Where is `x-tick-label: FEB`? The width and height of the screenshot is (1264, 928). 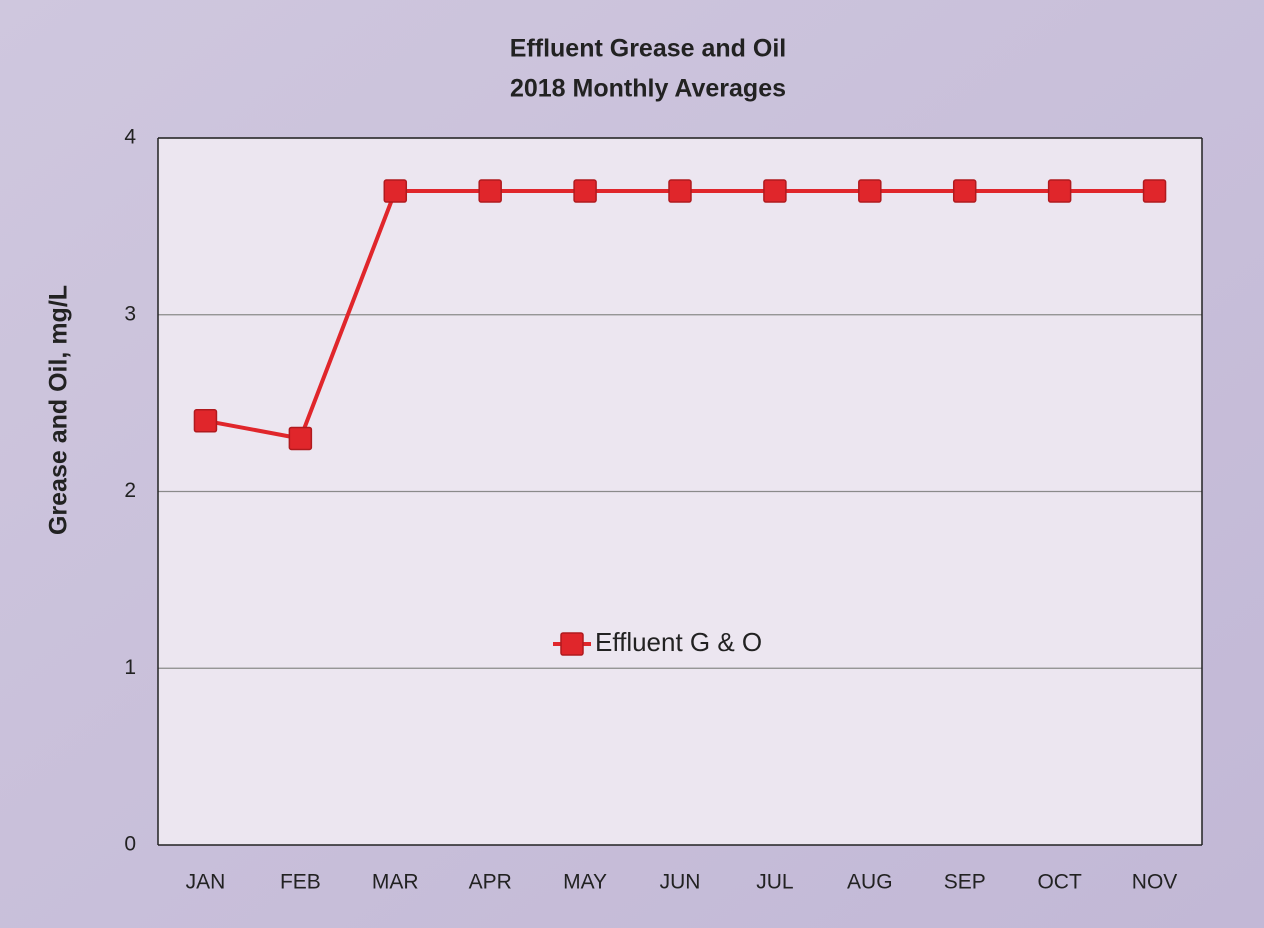 x-tick-label: FEB is located at coordinates (300, 882).